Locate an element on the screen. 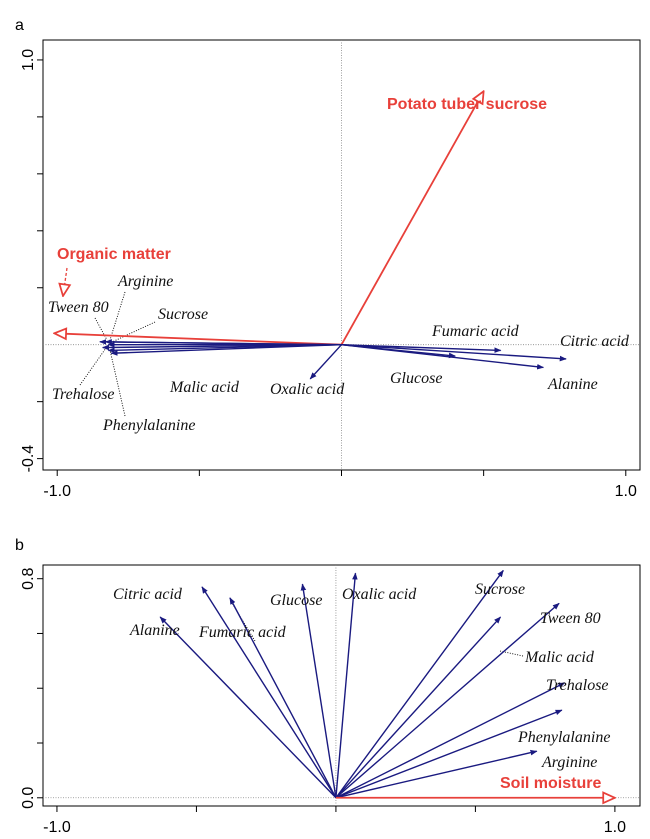  y-tick-label: 1.0 is located at coordinates (28, 60).